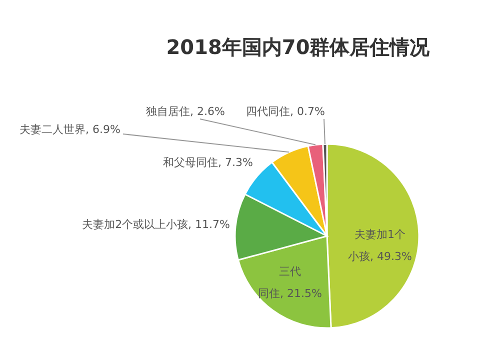 This screenshot has width=500, height=362. I want to click on slice-label: 四代同住, 0.7%, so click(285, 111).